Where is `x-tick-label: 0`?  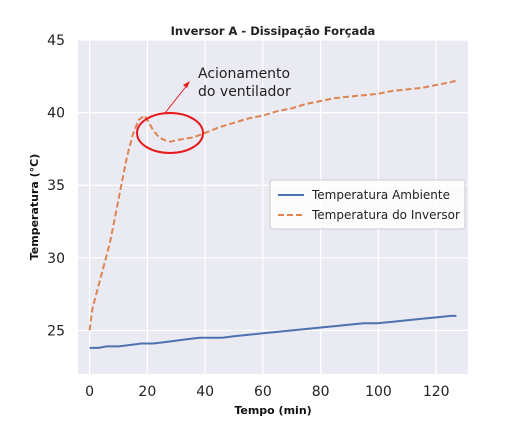
x-tick-label: 0 is located at coordinates (89, 392).